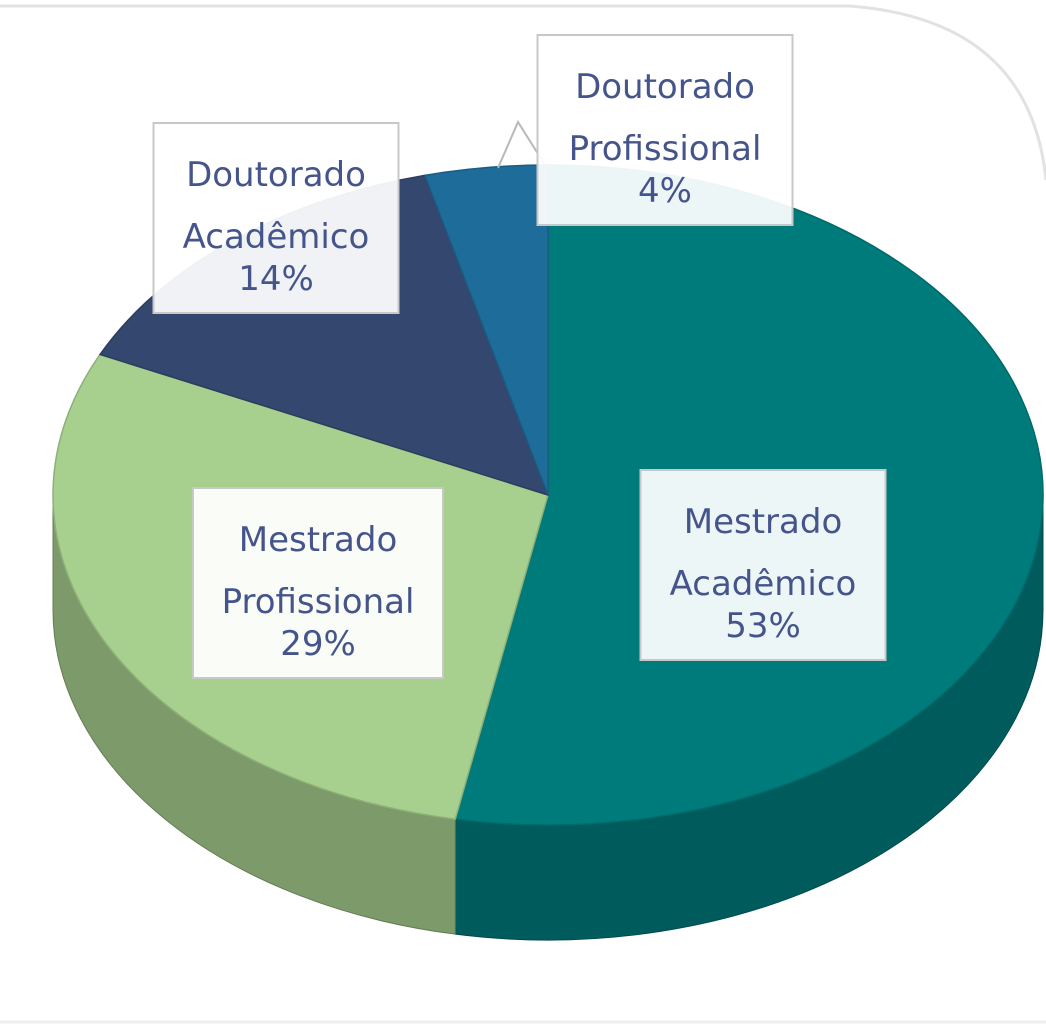  I want to click on leader-line, so click(521, 144).